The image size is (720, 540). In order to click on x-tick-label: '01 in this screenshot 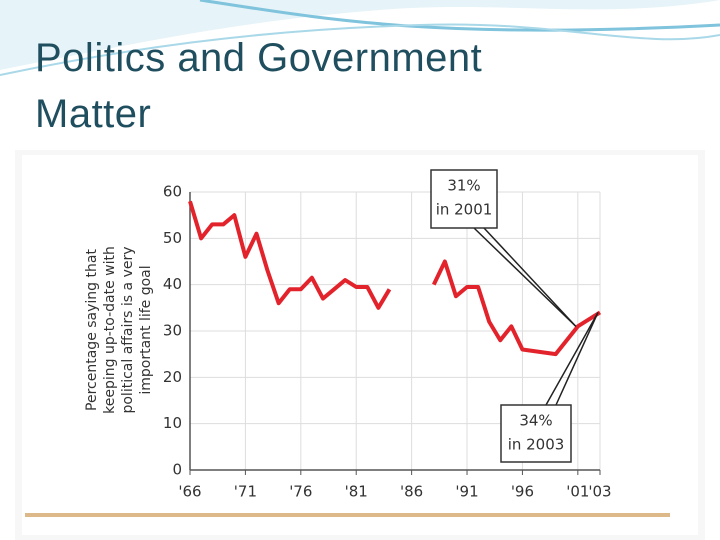, I will do `click(577, 492)`.